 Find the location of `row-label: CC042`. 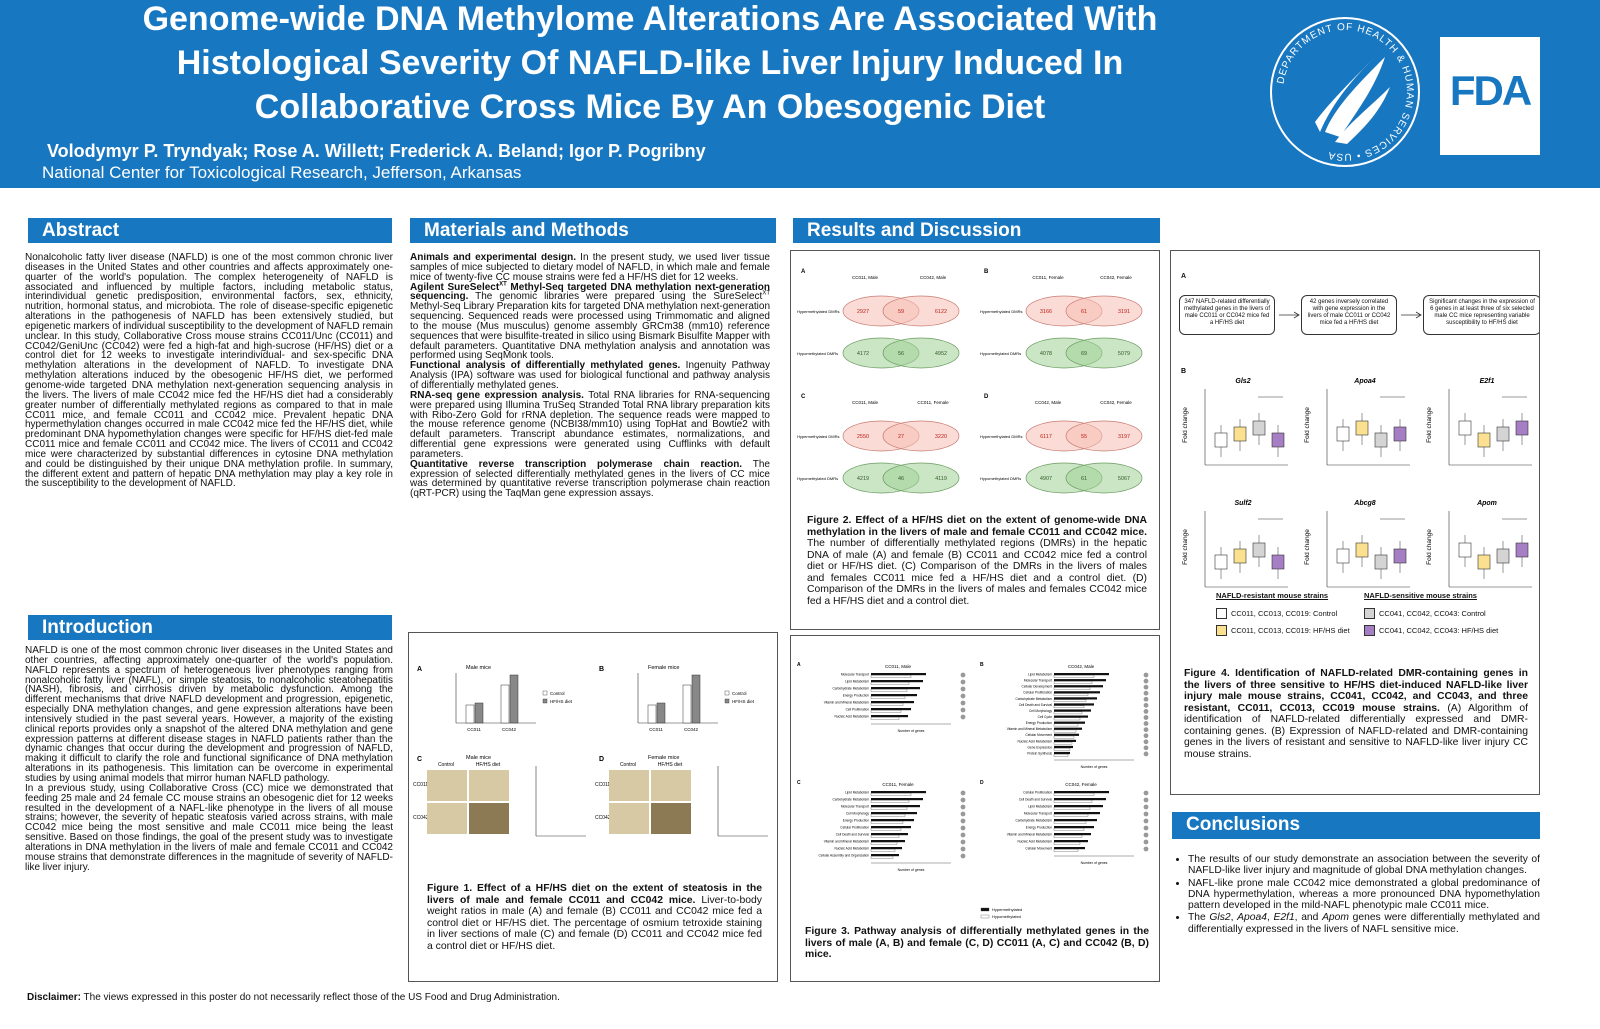

row-label: CC042 is located at coordinates (603, 818).